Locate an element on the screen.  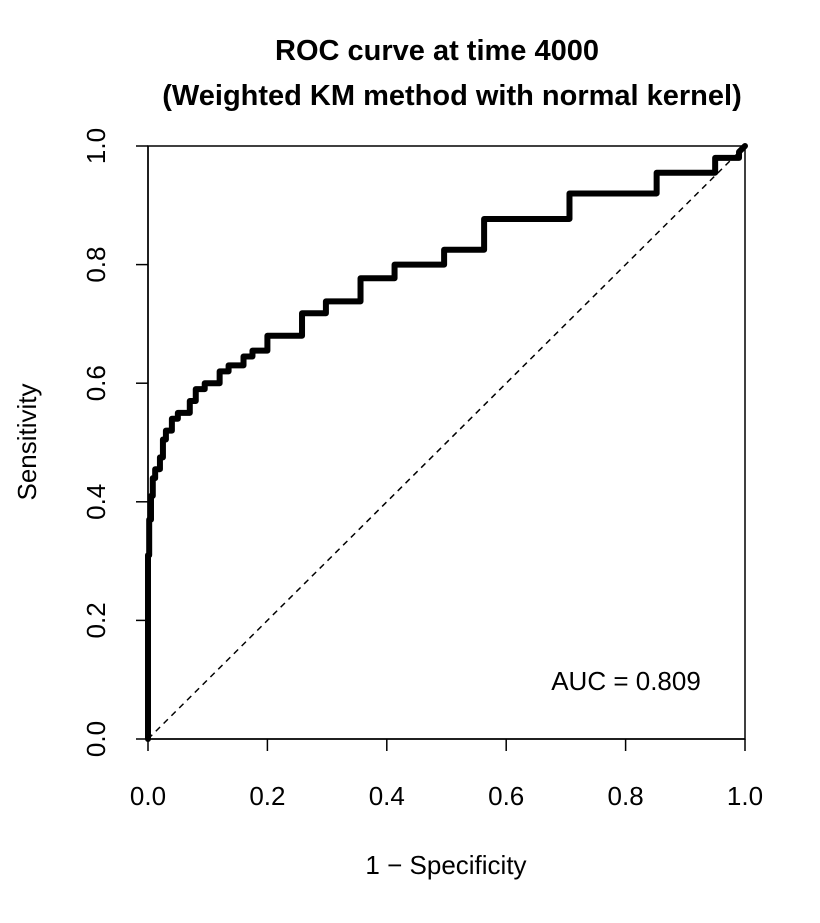
y-tick-label: 0.8 is located at coordinates (96, 265).